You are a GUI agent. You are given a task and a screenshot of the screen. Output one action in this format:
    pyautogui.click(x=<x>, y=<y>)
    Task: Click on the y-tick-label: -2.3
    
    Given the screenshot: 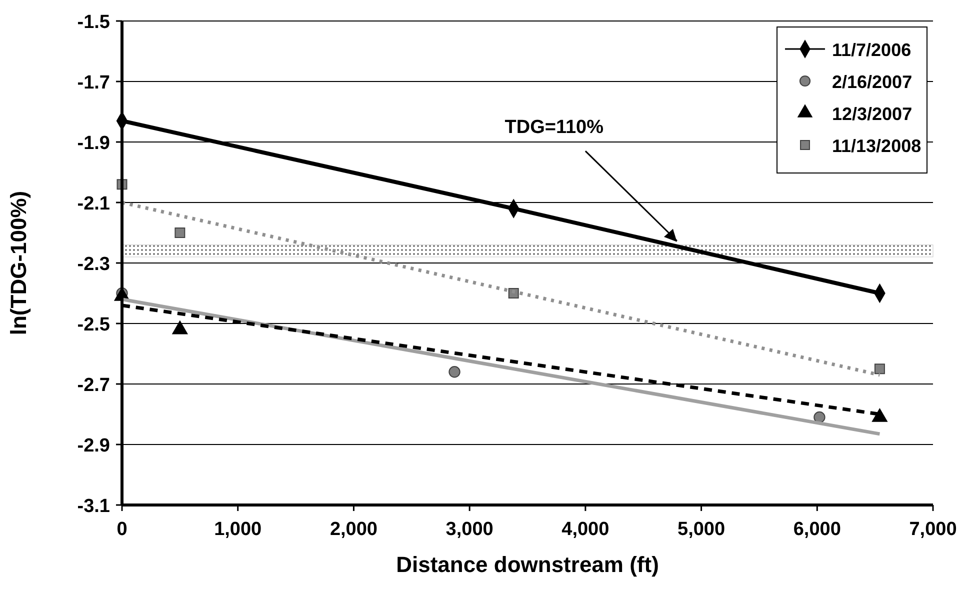 What is the action you would take?
    pyautogui.click(x=93, y=264)
    